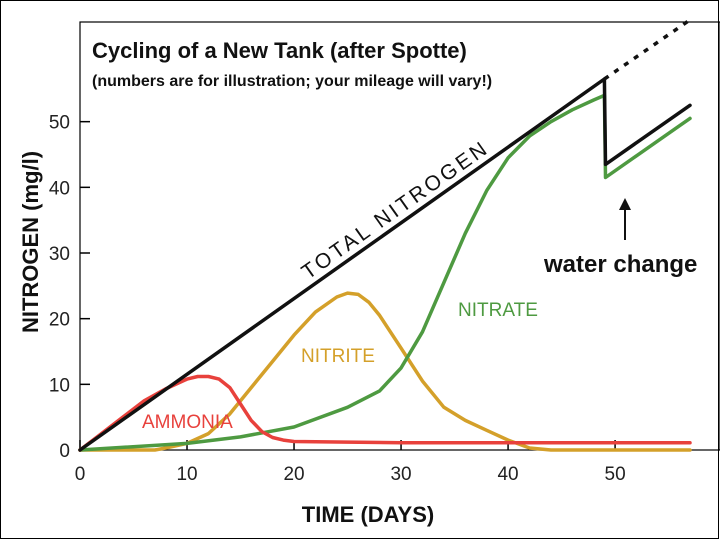 This screenshot has height=540, width=720. What do you see at coordinates (59, 123) in the screenshot?
I see `y-tick-label: 50` at bounding box center [59, 123].